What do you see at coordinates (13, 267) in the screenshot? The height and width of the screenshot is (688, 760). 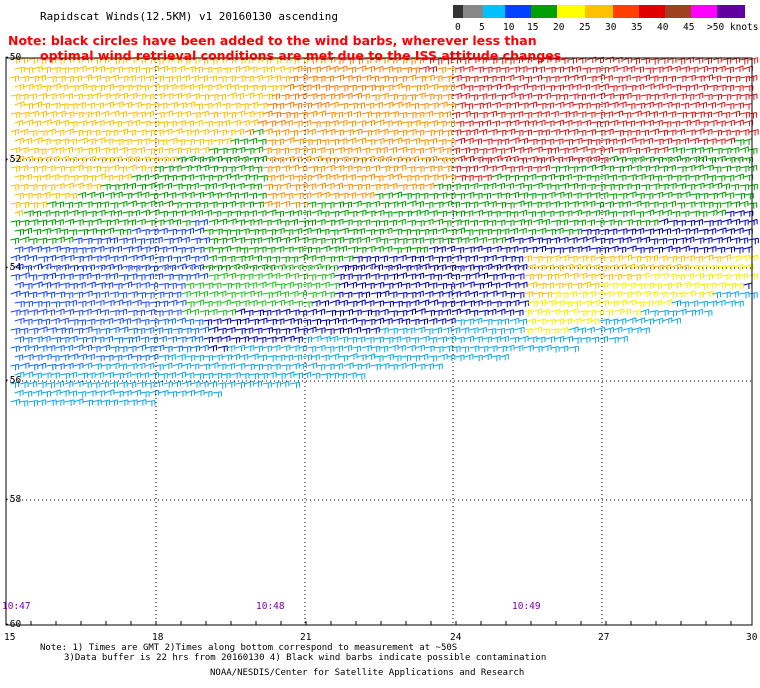 I see `lat-label: -54` at bounding box center [13, 267].